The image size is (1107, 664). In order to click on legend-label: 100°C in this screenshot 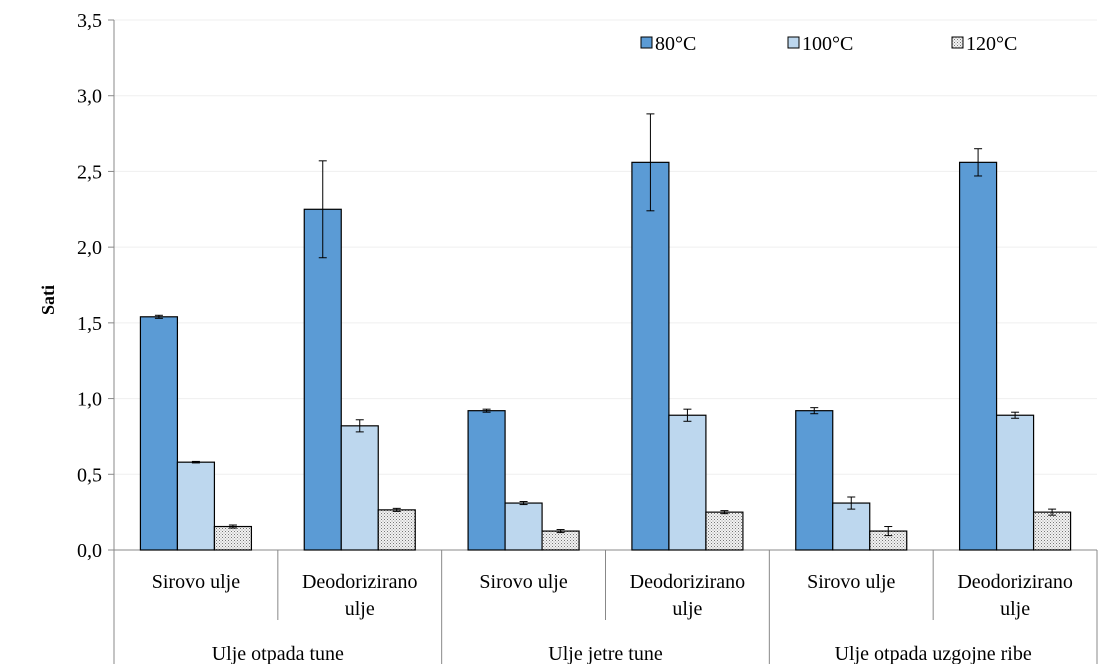, I will do `click(827, 44)`.